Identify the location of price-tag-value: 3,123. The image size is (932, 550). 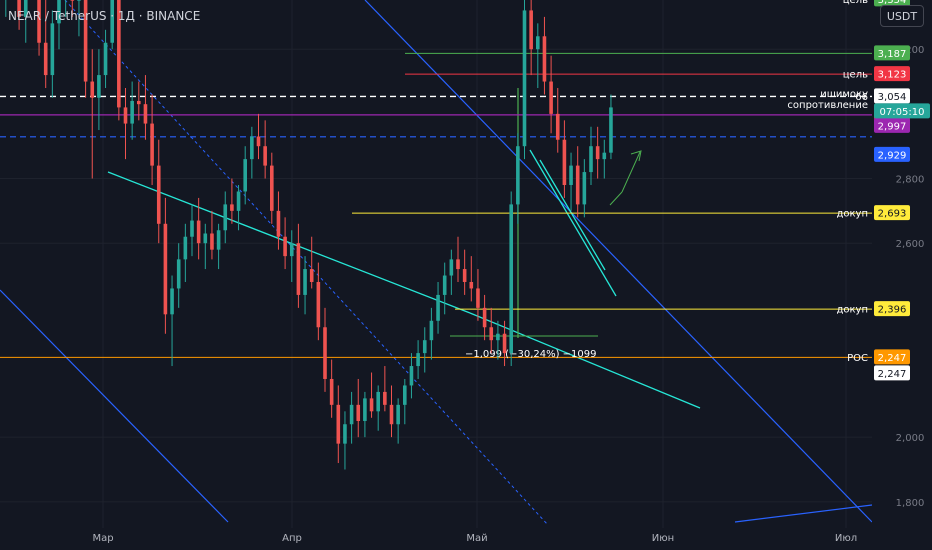
(892, 75).